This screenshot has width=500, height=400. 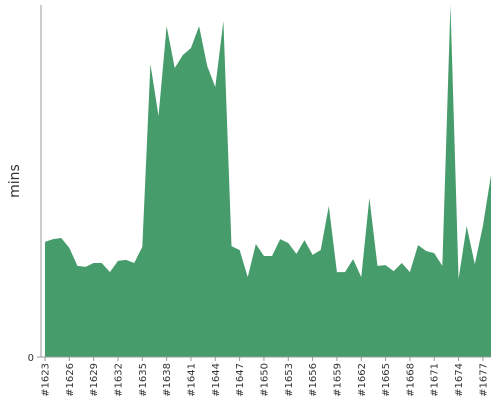 What do you see at coordinates (118, 380) in the screenshot?
I see `x-tick-label: #1632` at bounding box center [118, 380].